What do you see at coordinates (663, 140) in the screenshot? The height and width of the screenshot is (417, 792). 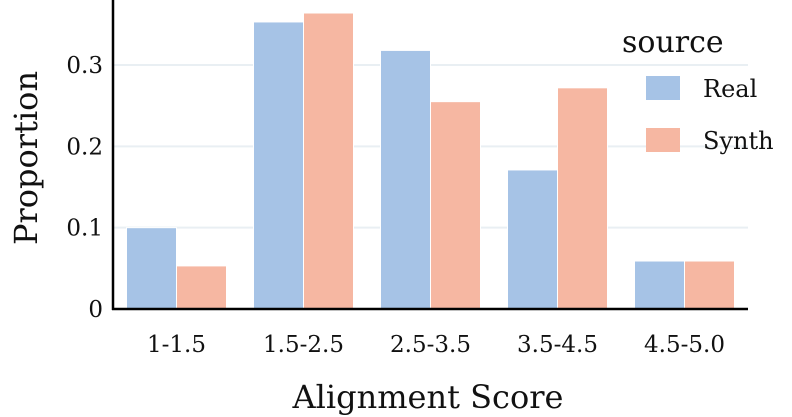 I see `legend-swatch-synth` at bounding box center [663, 140].